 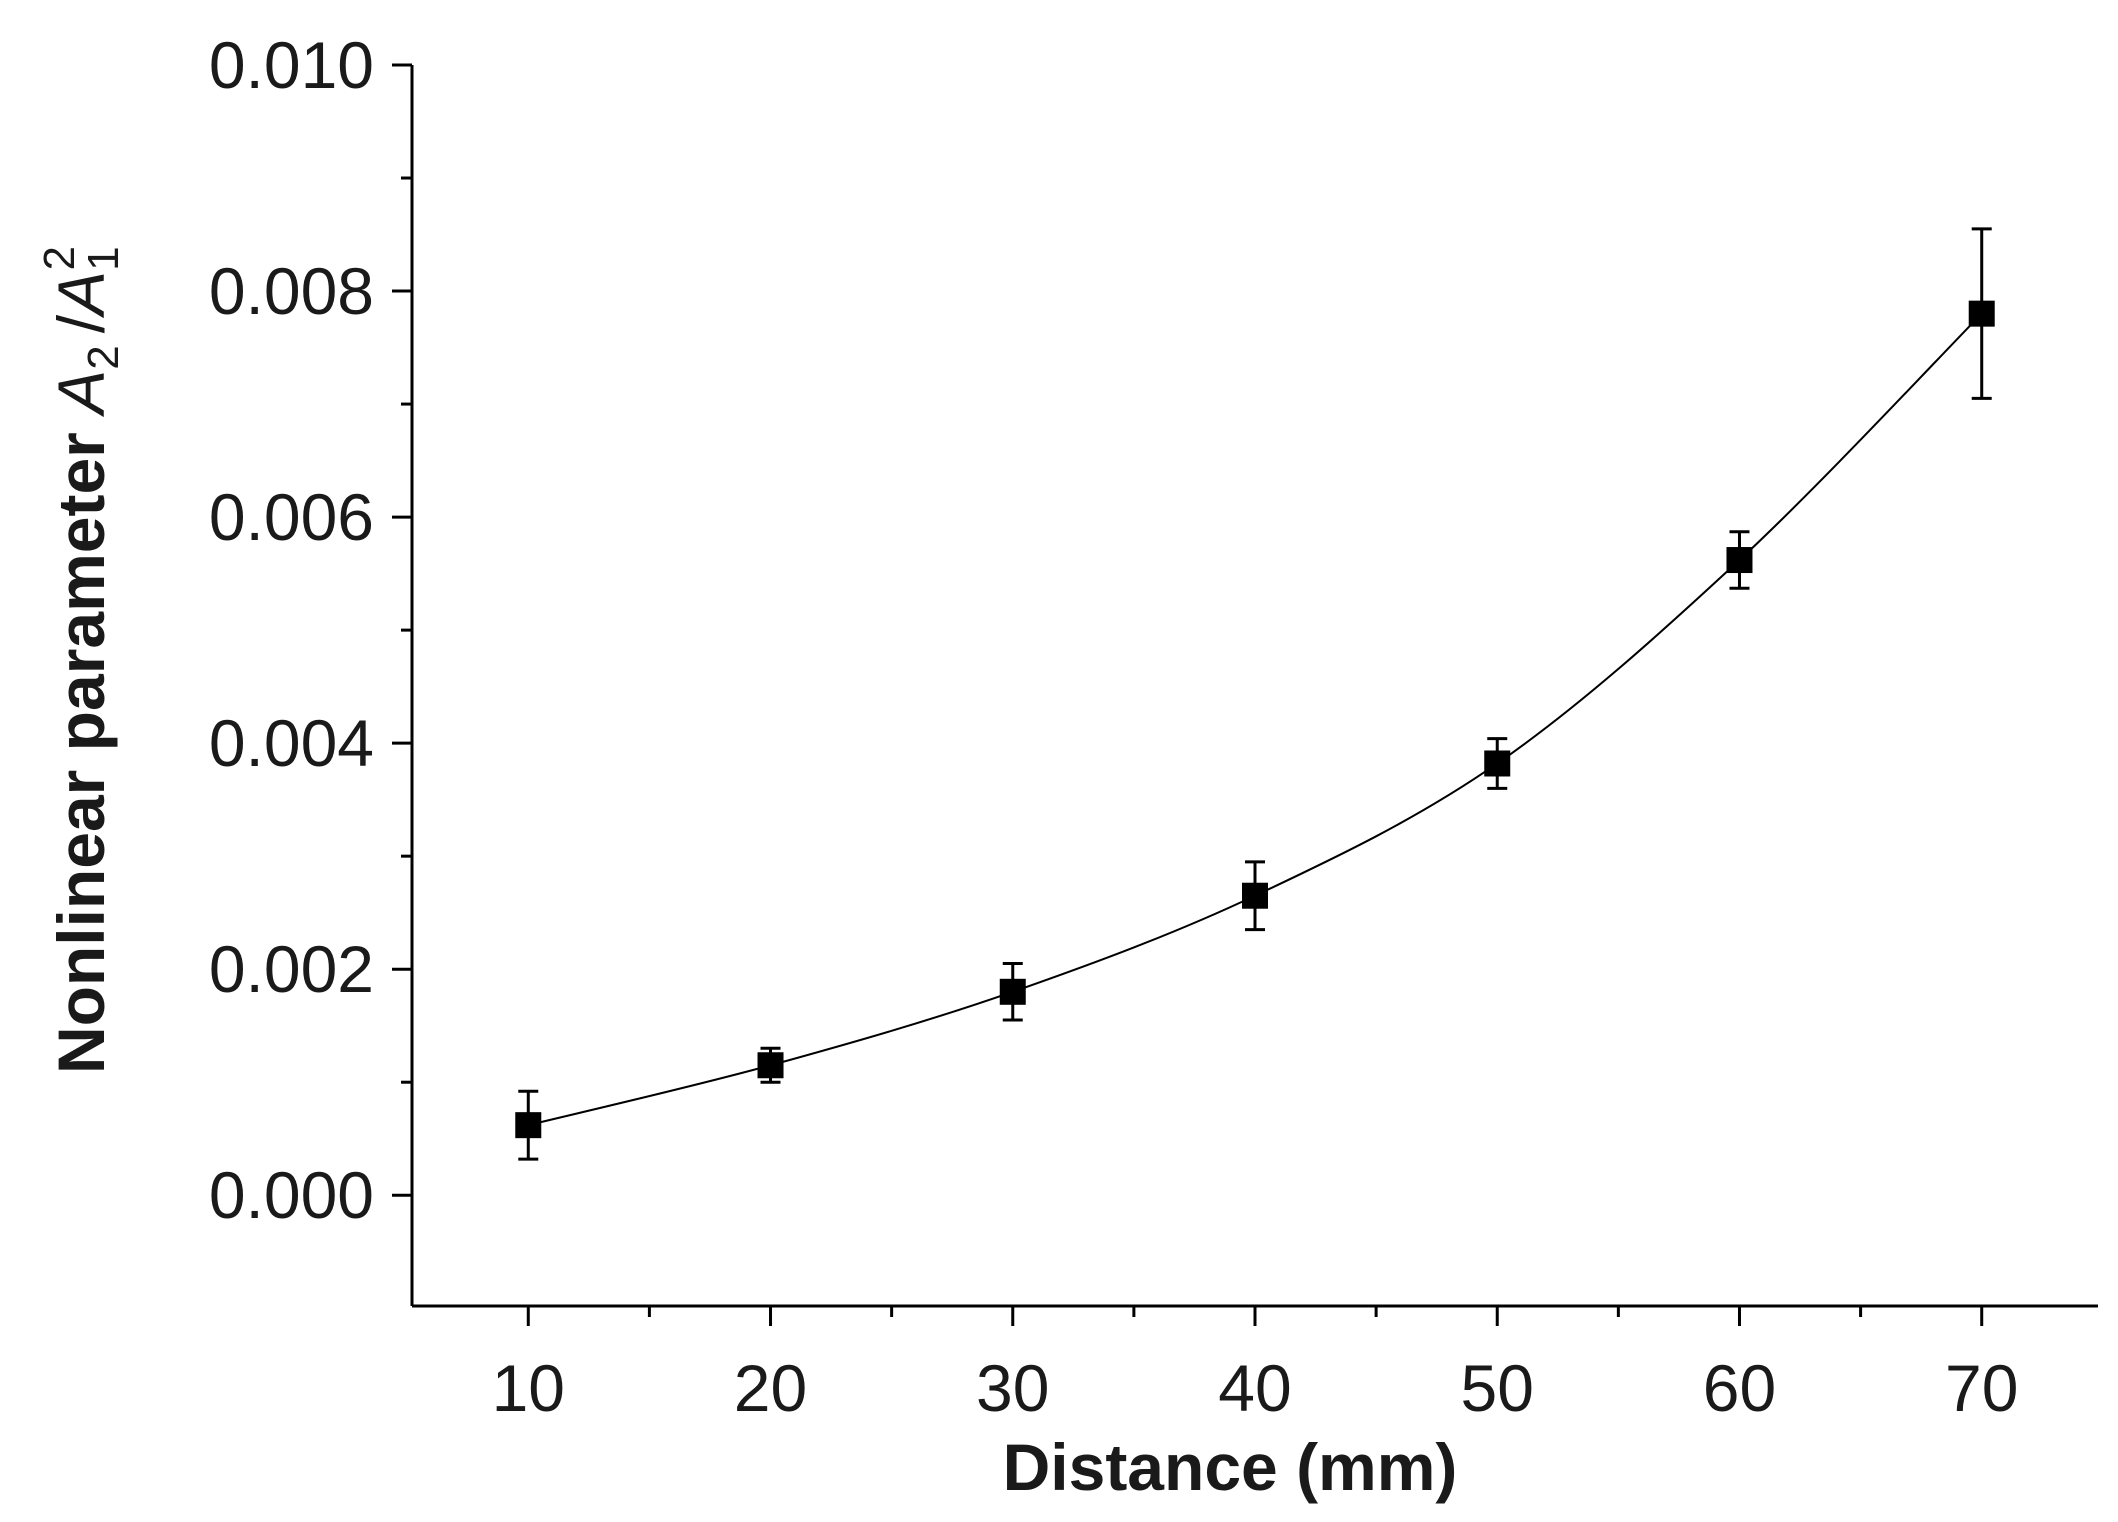 What do you see at coordinates (291, 743) in the screenshot?
I see `y-tick-label: 0.004` at bounding box center [291, 743].